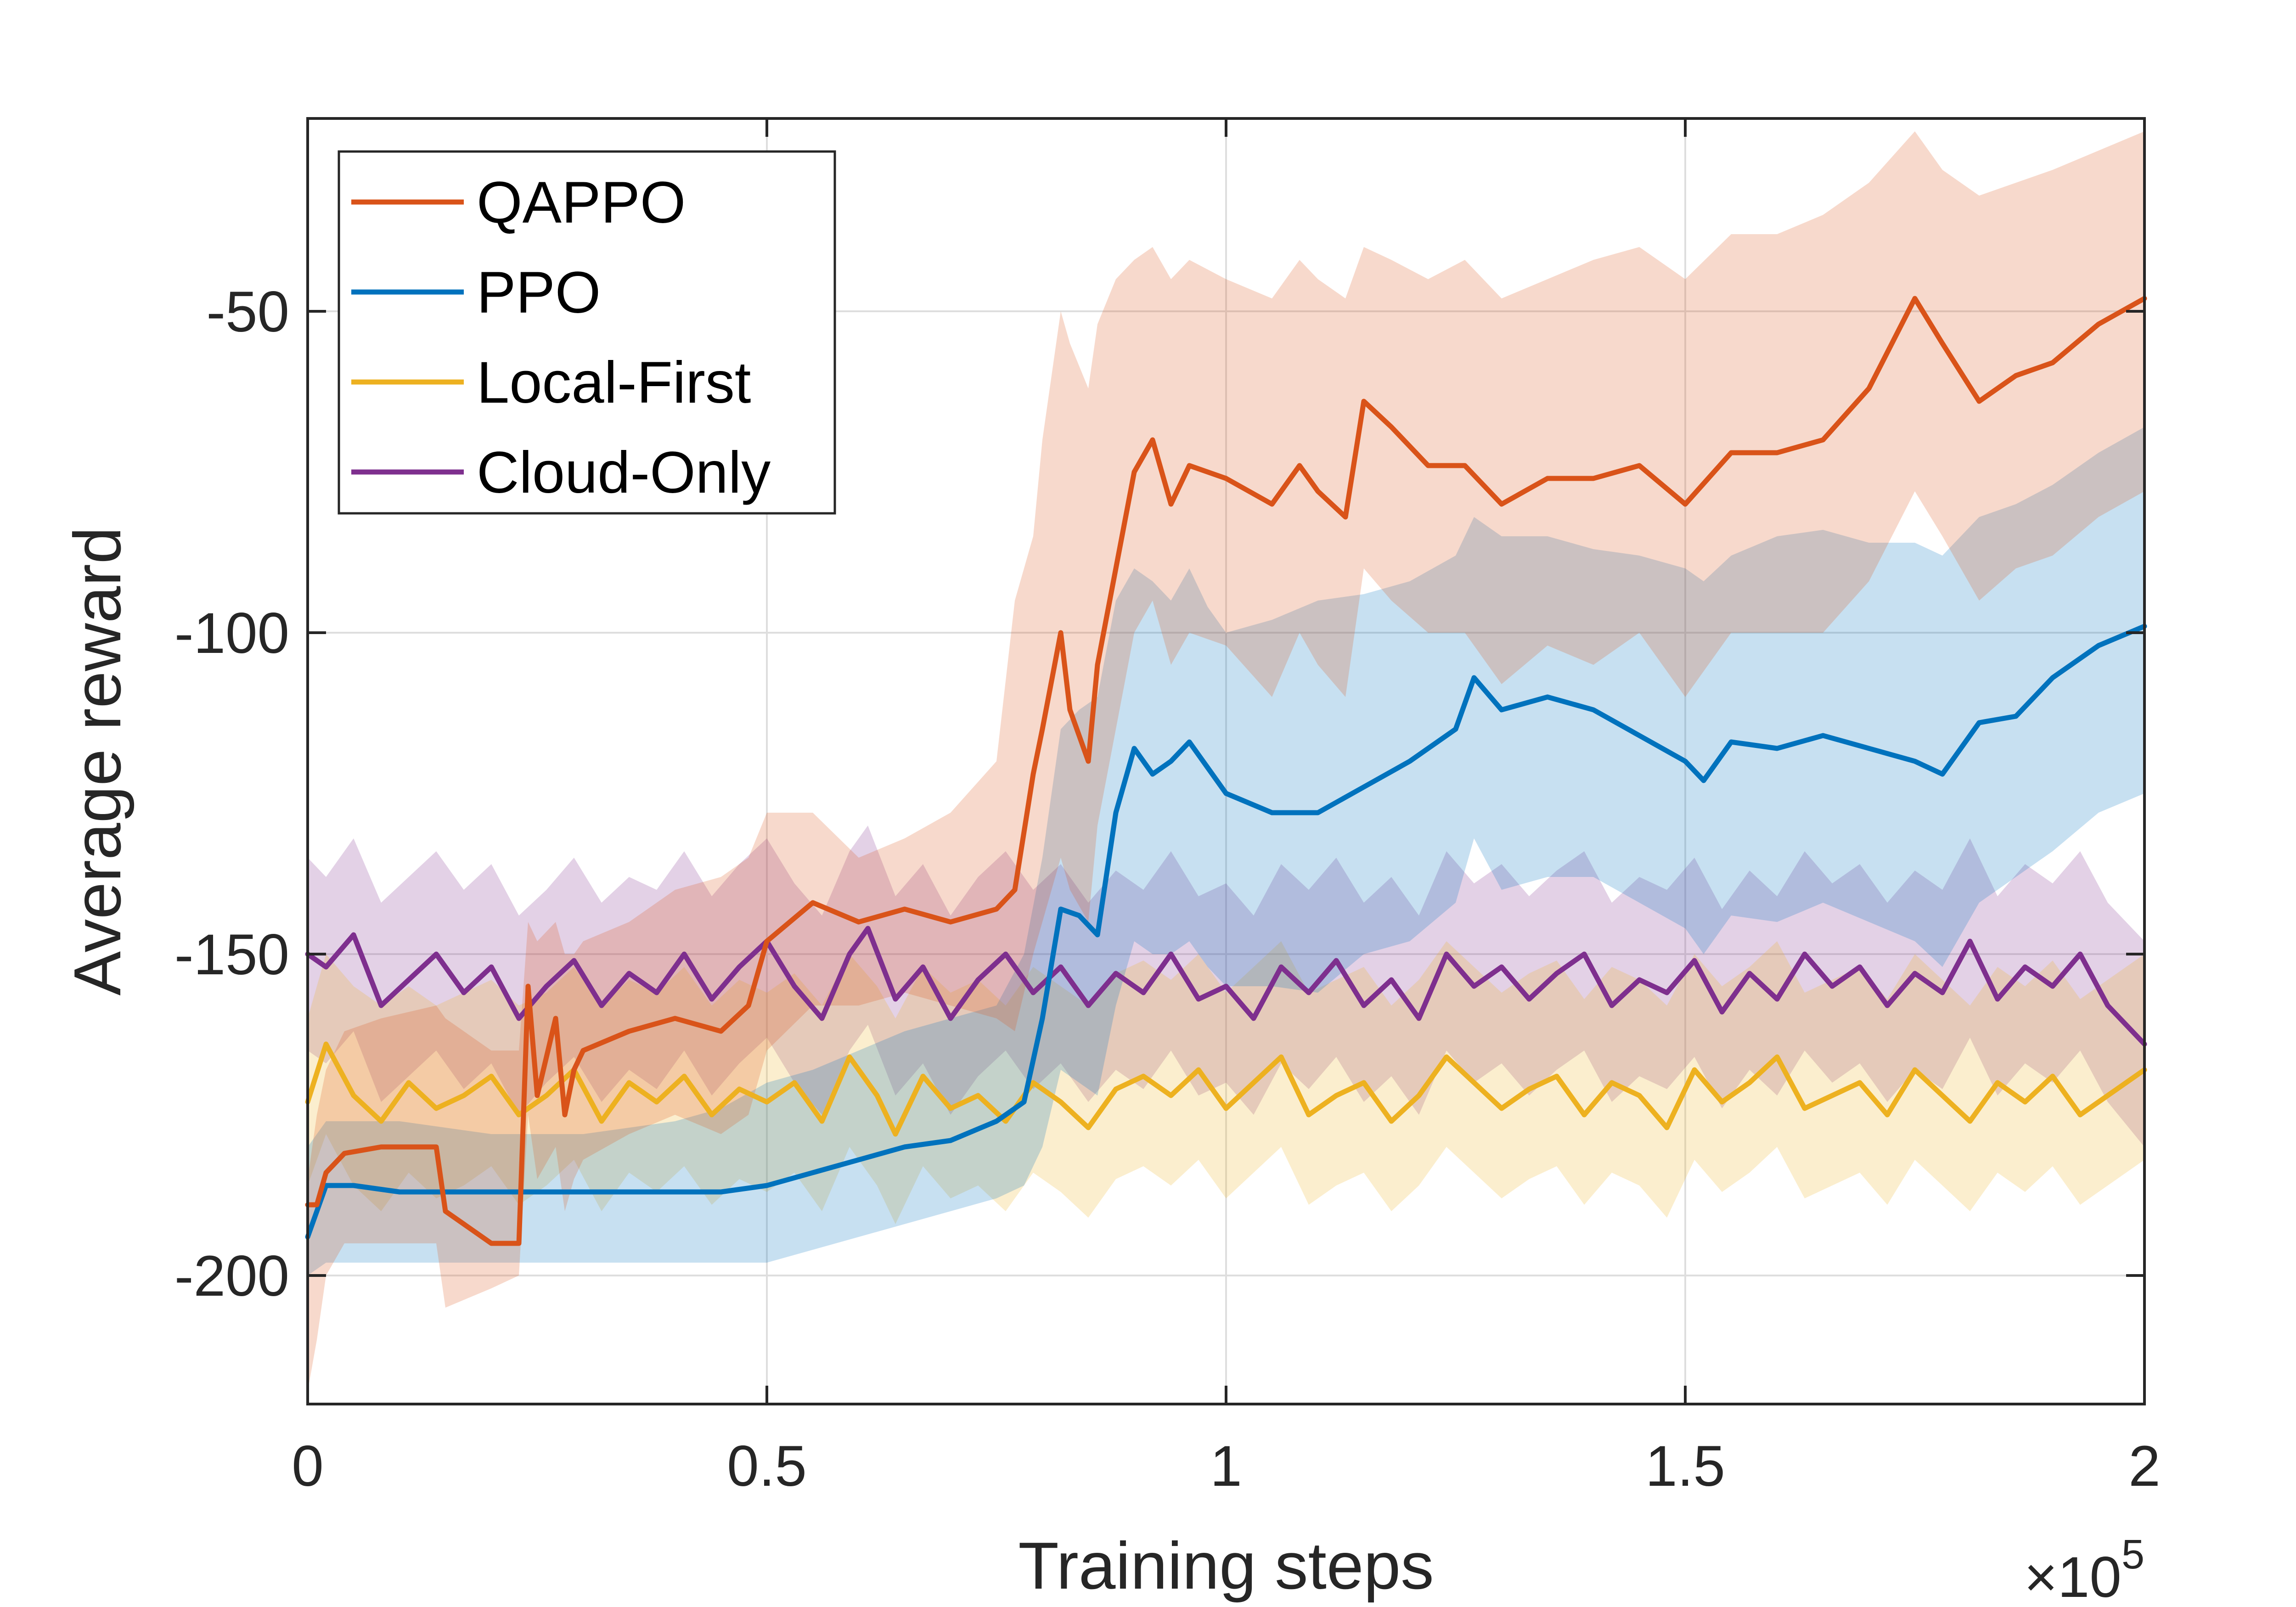  I want to click on x-tick-label: 1.5, so click(1685, 1466).